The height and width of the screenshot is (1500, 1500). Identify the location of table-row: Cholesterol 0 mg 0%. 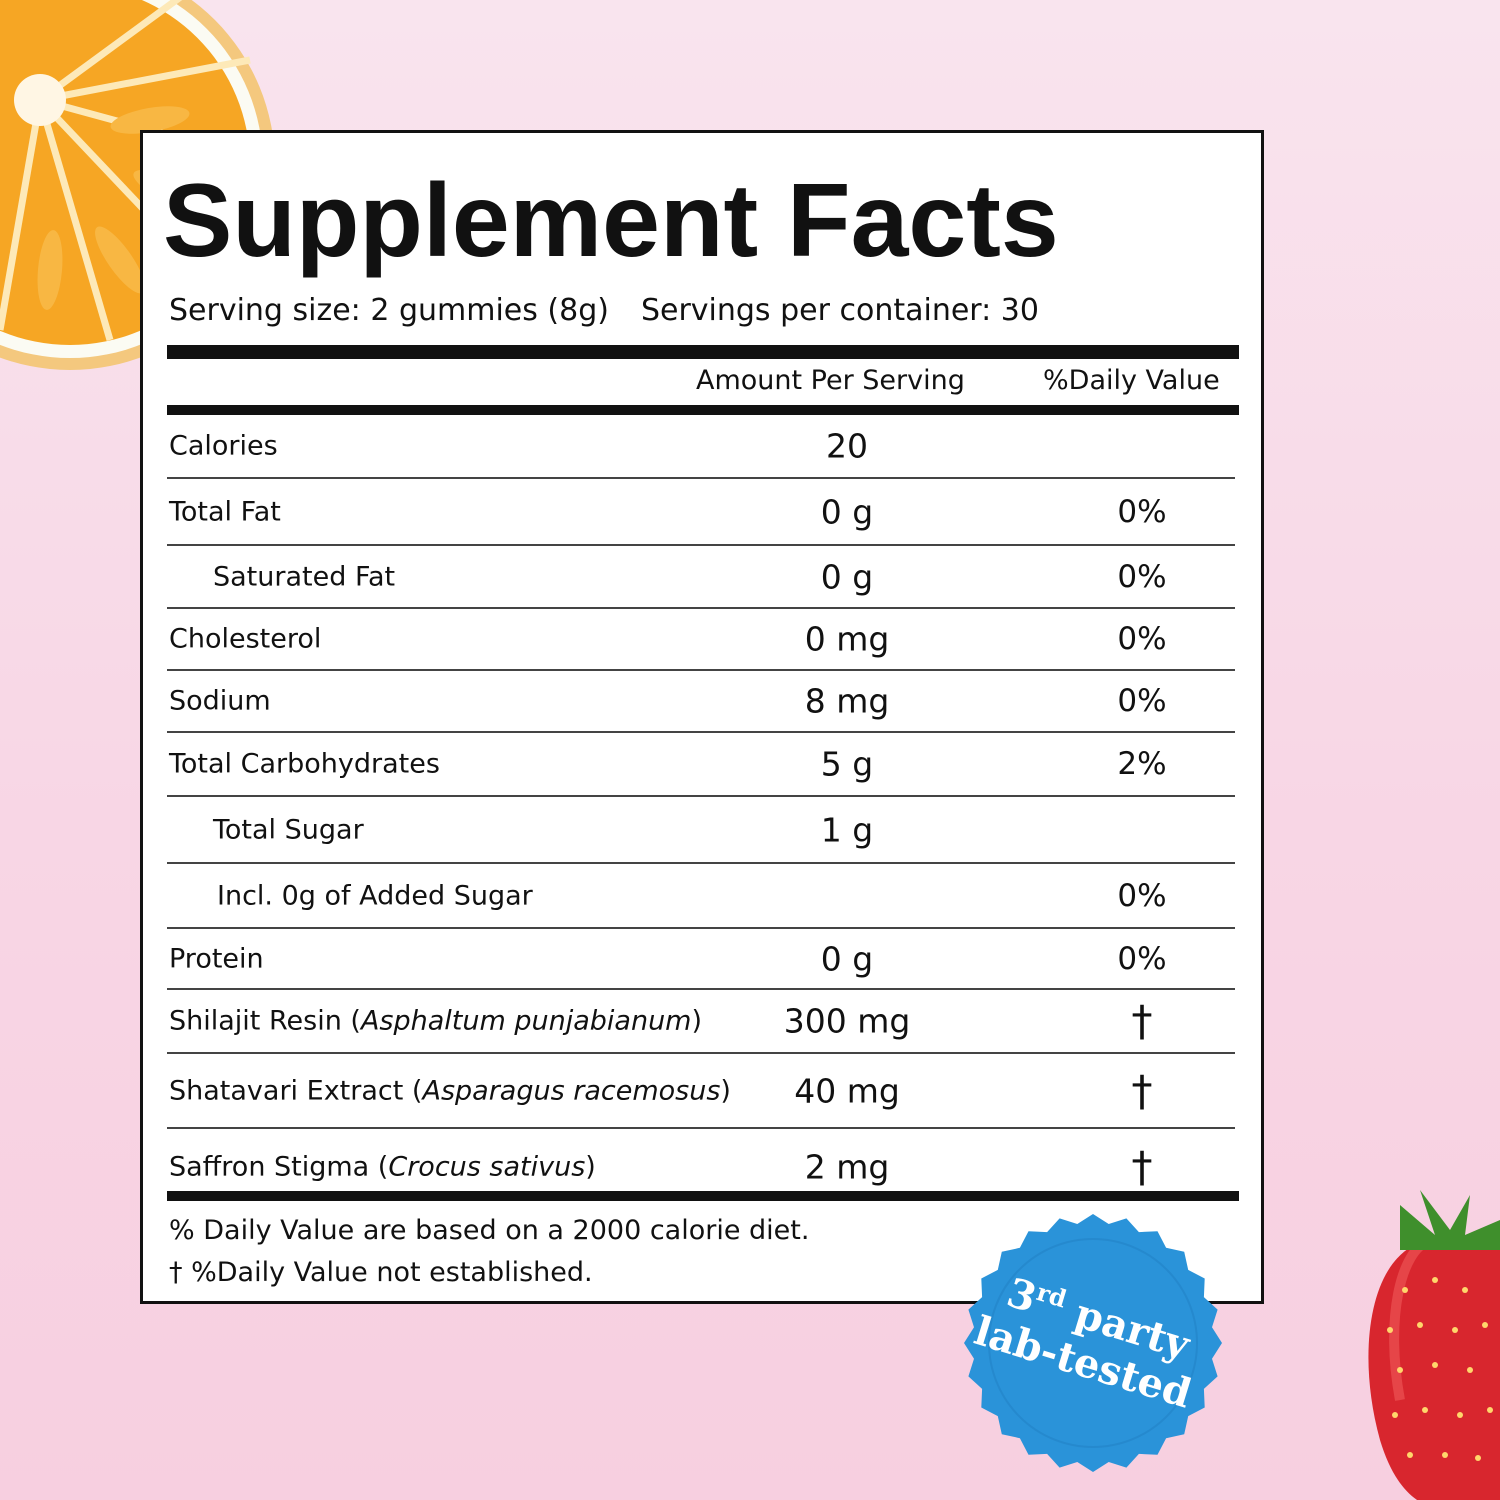
(701, 640).